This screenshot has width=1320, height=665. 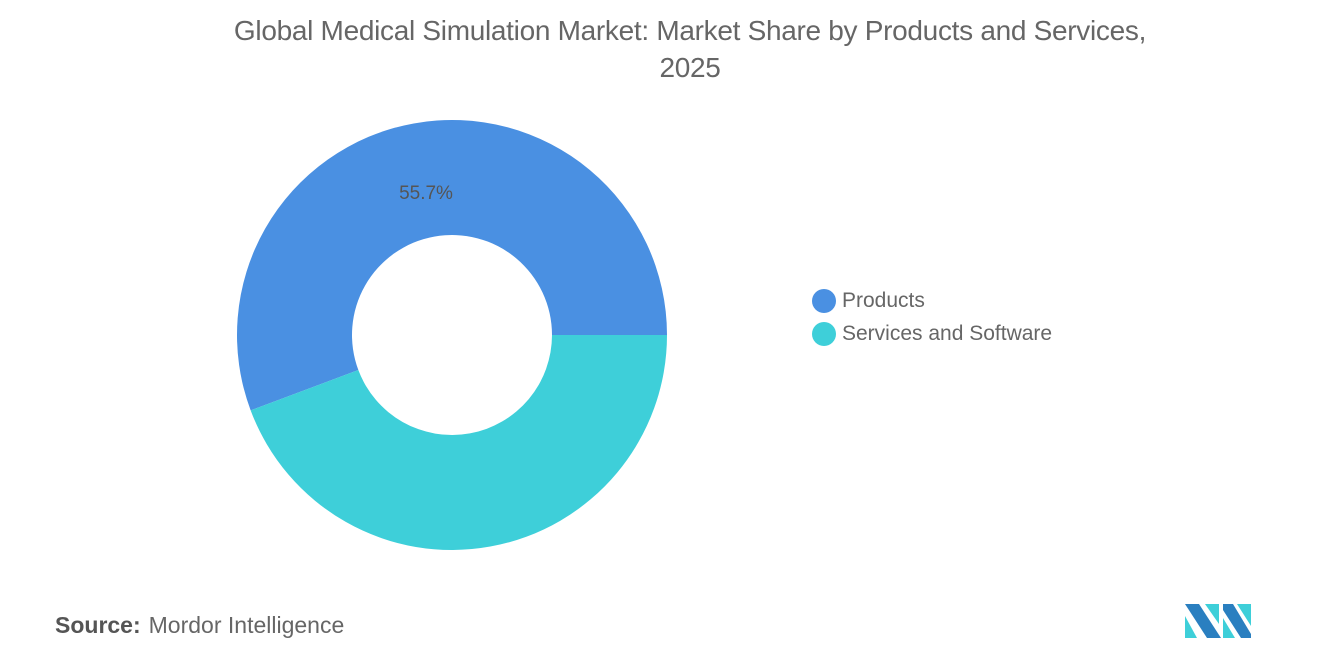 I want to click on legend: Products Services and Software, so click(x=932, y=317).